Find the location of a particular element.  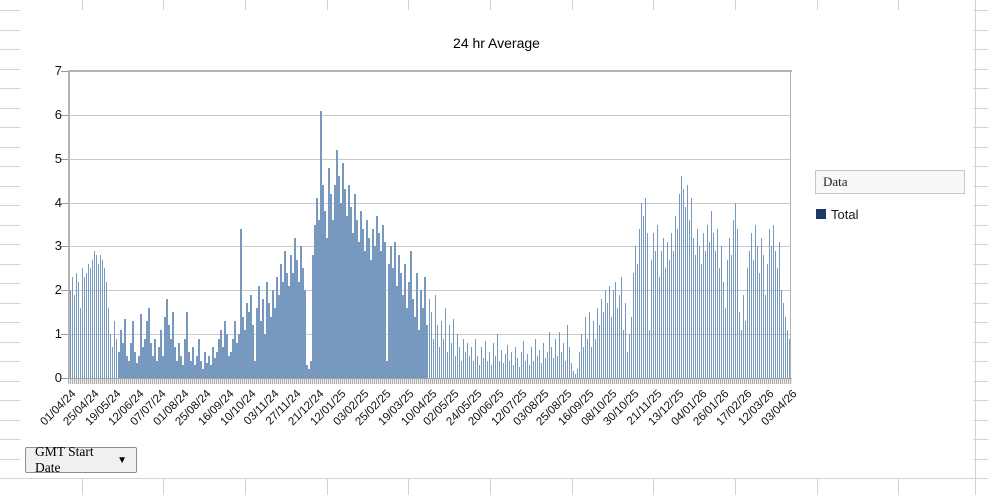

legend-item-total: Total is located at coordinates (837, 214).